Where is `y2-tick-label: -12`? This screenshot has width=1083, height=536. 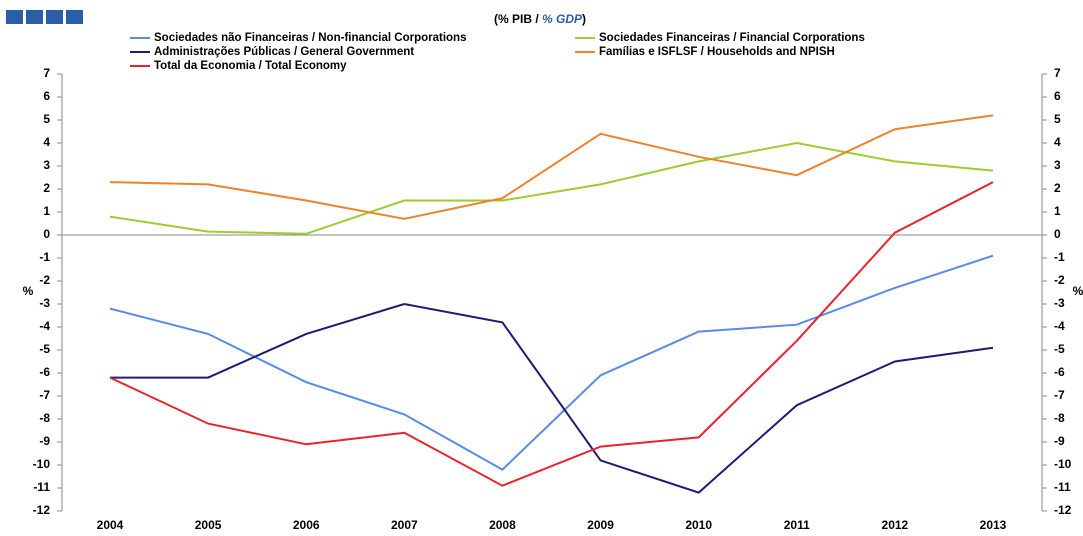 y2-tick-label: -12 is located at coordinates (1063, 510).